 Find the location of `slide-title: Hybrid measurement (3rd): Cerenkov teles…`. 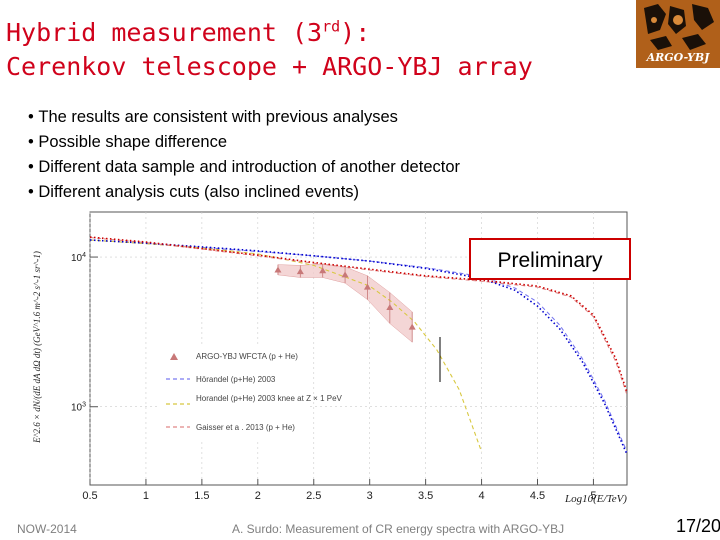

slide-title: Hybrid measurement (3rd): Cerenkov teles… is located at coordinates (316, 47).